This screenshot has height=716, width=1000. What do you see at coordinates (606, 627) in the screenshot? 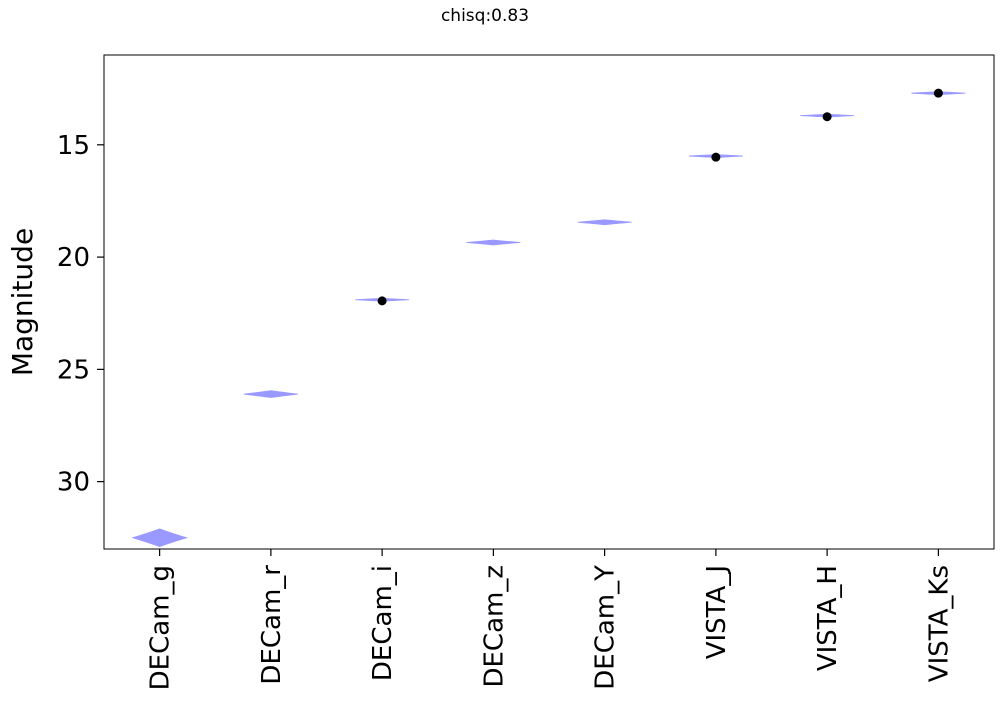
I see `x-tick-label-DECam_Y: DECam_Y` at bounding box center [606, 627].